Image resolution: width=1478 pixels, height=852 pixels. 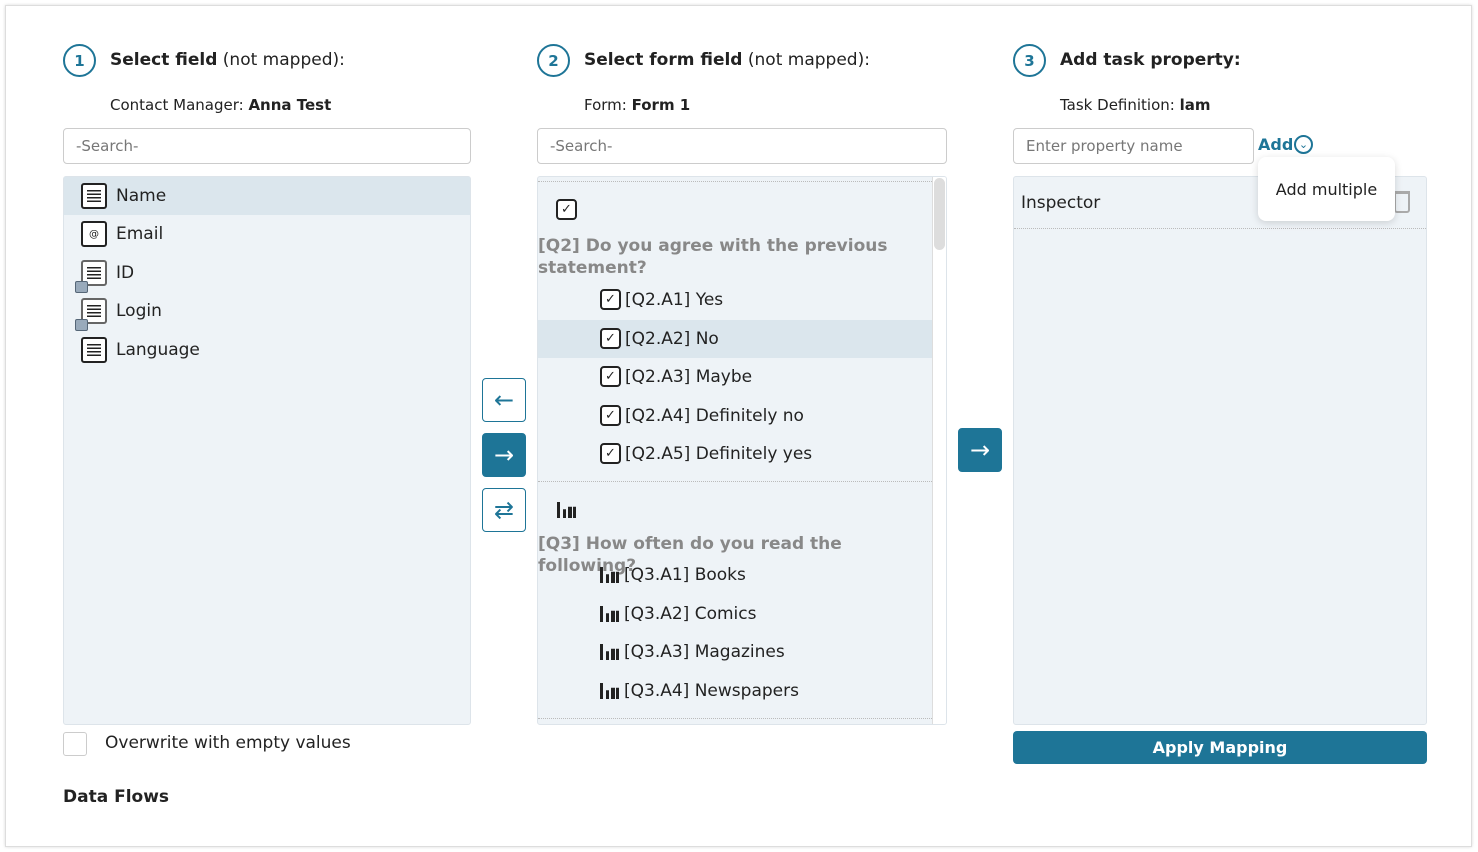 I want to click on answer-q2-a2: ✓ [Q2.A2] No, so click(x=659, y=338).